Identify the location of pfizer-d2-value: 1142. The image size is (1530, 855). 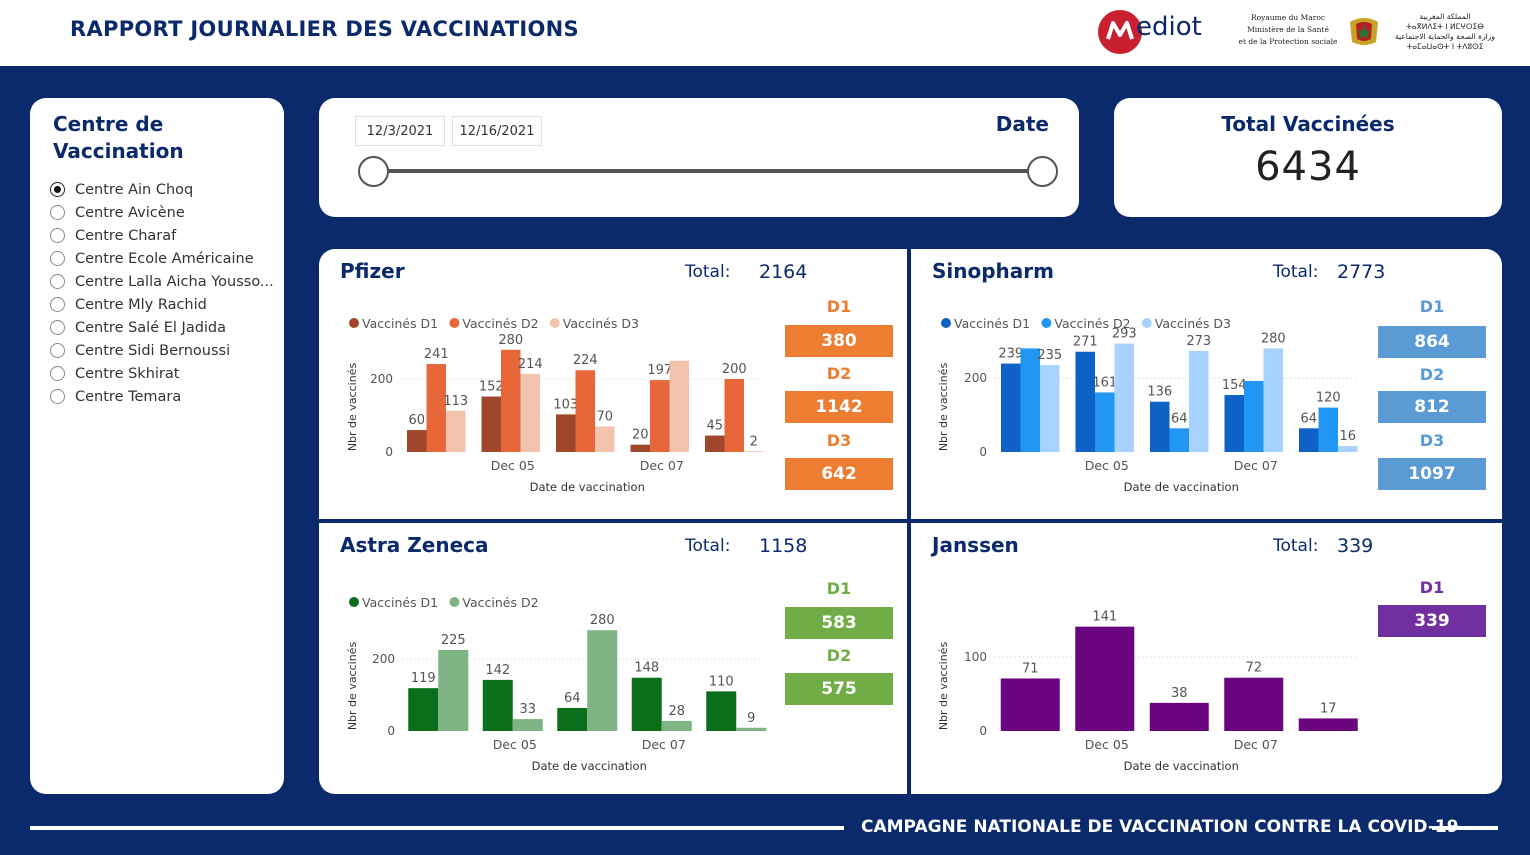
(839, 407).